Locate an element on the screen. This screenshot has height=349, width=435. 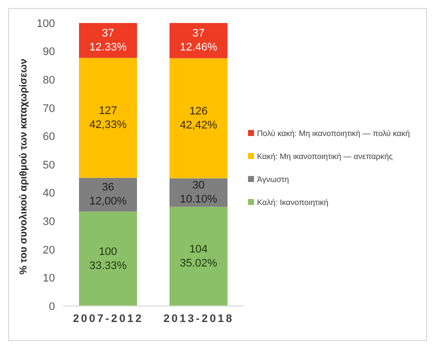
y-tick-label: 10 is located at coordinates (48, 278).